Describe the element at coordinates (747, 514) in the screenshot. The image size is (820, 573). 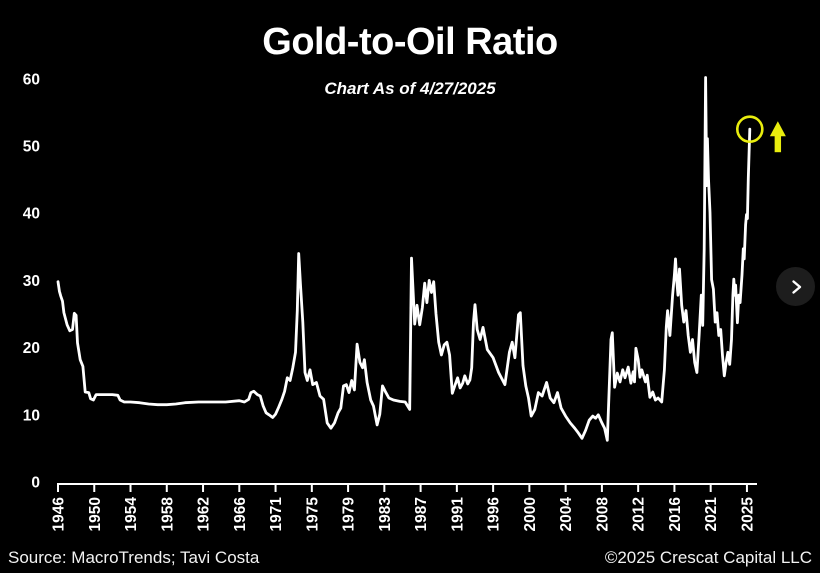
I see `x-tick-label: 2025` at that location.